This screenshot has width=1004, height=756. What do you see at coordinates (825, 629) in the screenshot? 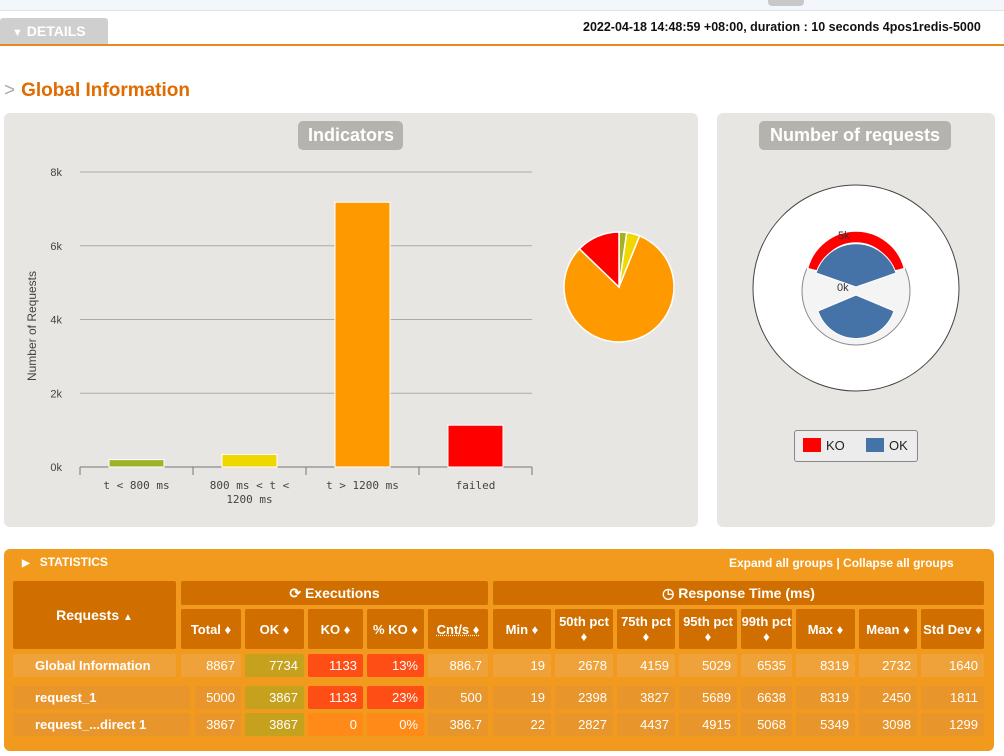
I see `column-header-max: Max ♦` at bounding box center [825, 629].